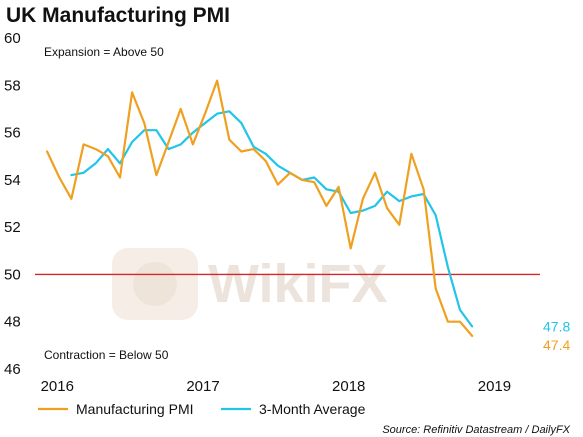 This screenshot has width=583, height=437. Describe the element at coordinates (104, 52) in the screenshot. I see `expansion-annotation: Expansion = Above 50` at that location.